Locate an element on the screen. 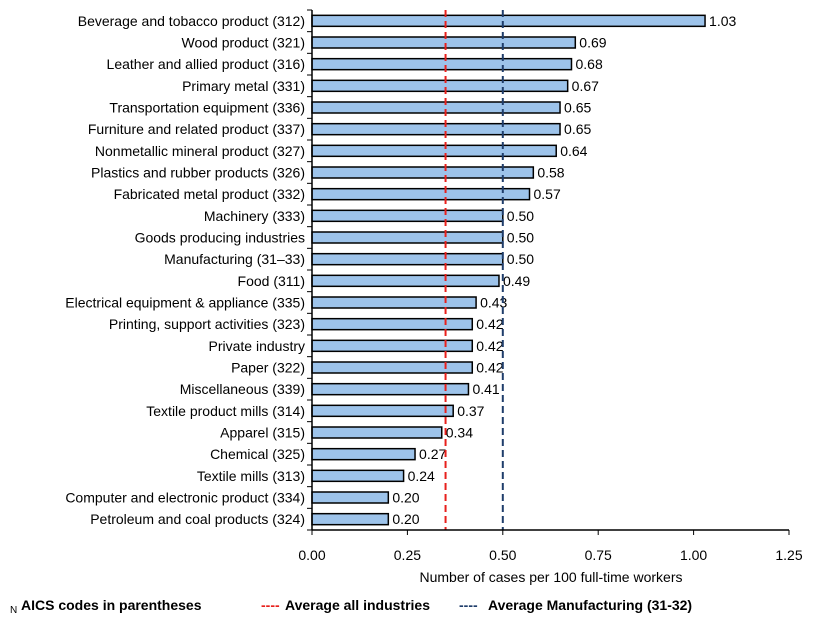 The width and height of the screenshot is (821, 617). category-label: Paper (322) is located at coordinates (268, 368).